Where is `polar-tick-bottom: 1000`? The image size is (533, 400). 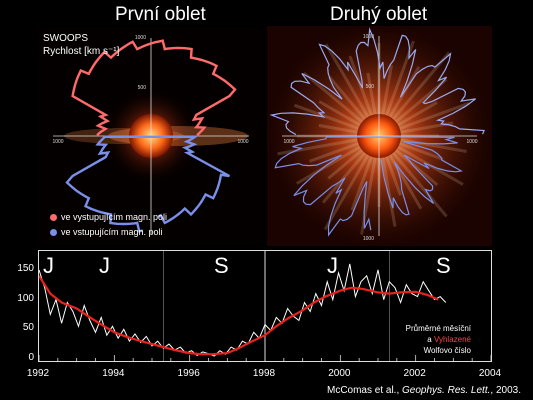 polar-tick-bottom: 1000 is located at coordinates (368, 239).